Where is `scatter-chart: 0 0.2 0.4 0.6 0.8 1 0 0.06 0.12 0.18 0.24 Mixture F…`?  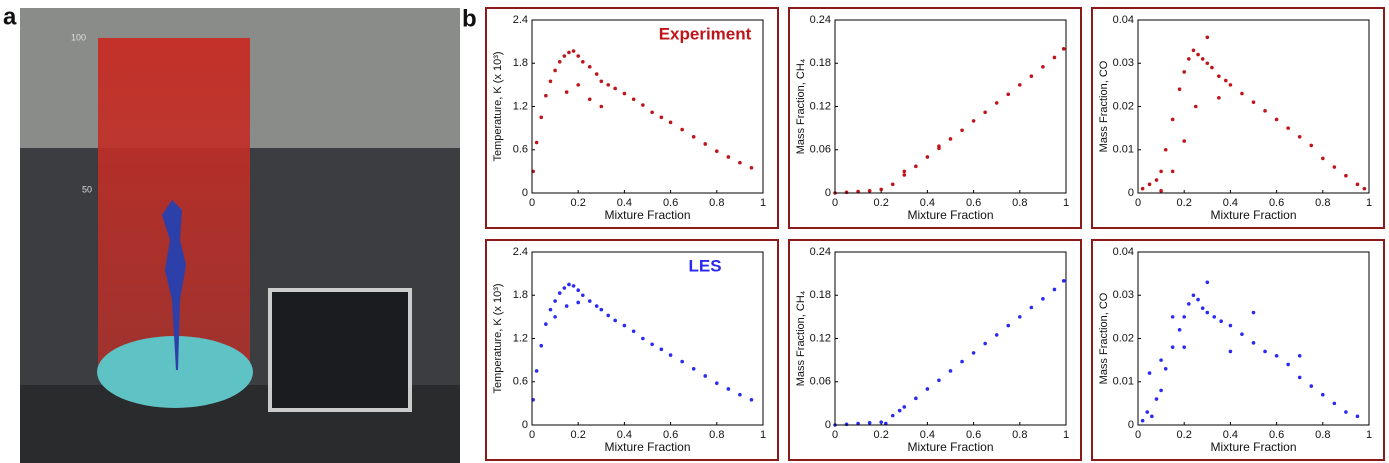 scatter-chart: 0 0.2 0.4 0.6 0.8 1 0 0.06 0.12 0.18 0.24 Mixture F… is located at coordinates (935, 350).